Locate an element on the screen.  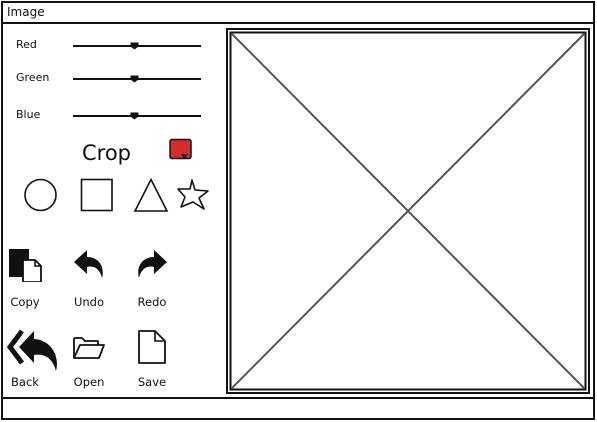
circle-shape-icon is located at coordinates (41, 195).